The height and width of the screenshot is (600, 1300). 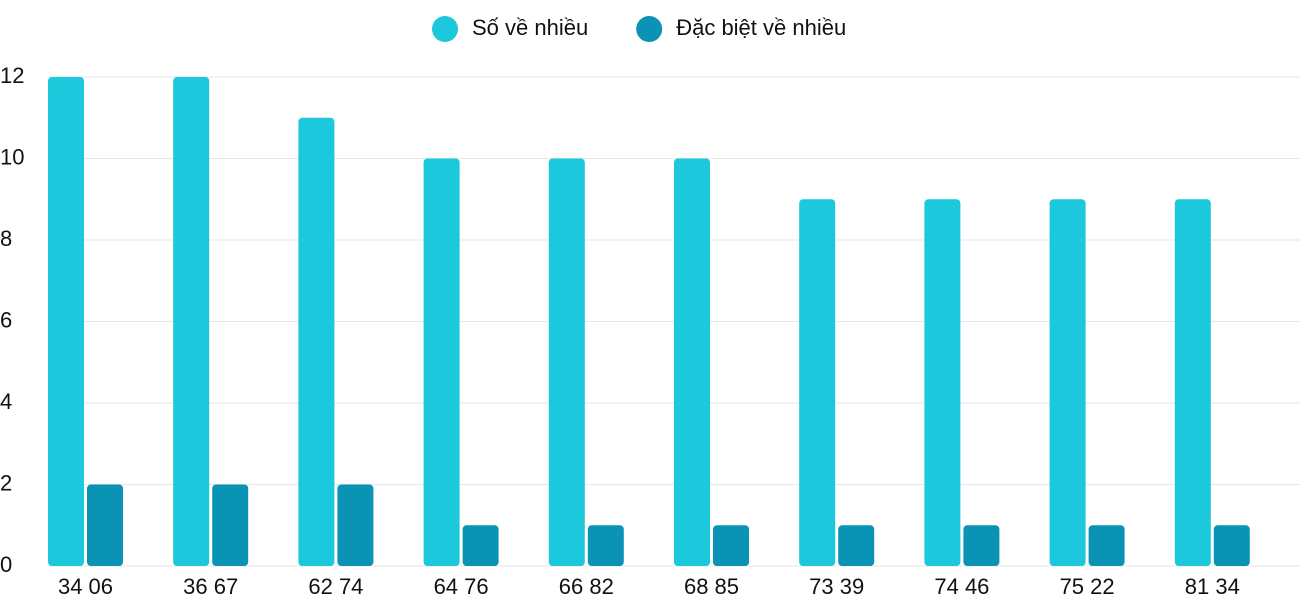 I want to click on x-tick-label: 62 74, so click(x=335, y=586).